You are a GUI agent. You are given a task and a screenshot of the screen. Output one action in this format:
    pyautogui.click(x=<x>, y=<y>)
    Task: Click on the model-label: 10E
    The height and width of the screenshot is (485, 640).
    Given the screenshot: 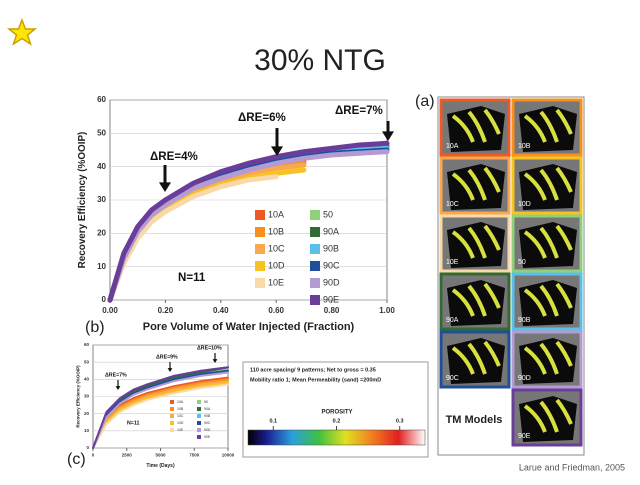 What is the action you would take?
    pyautogui.click(x=452, y=262)
    